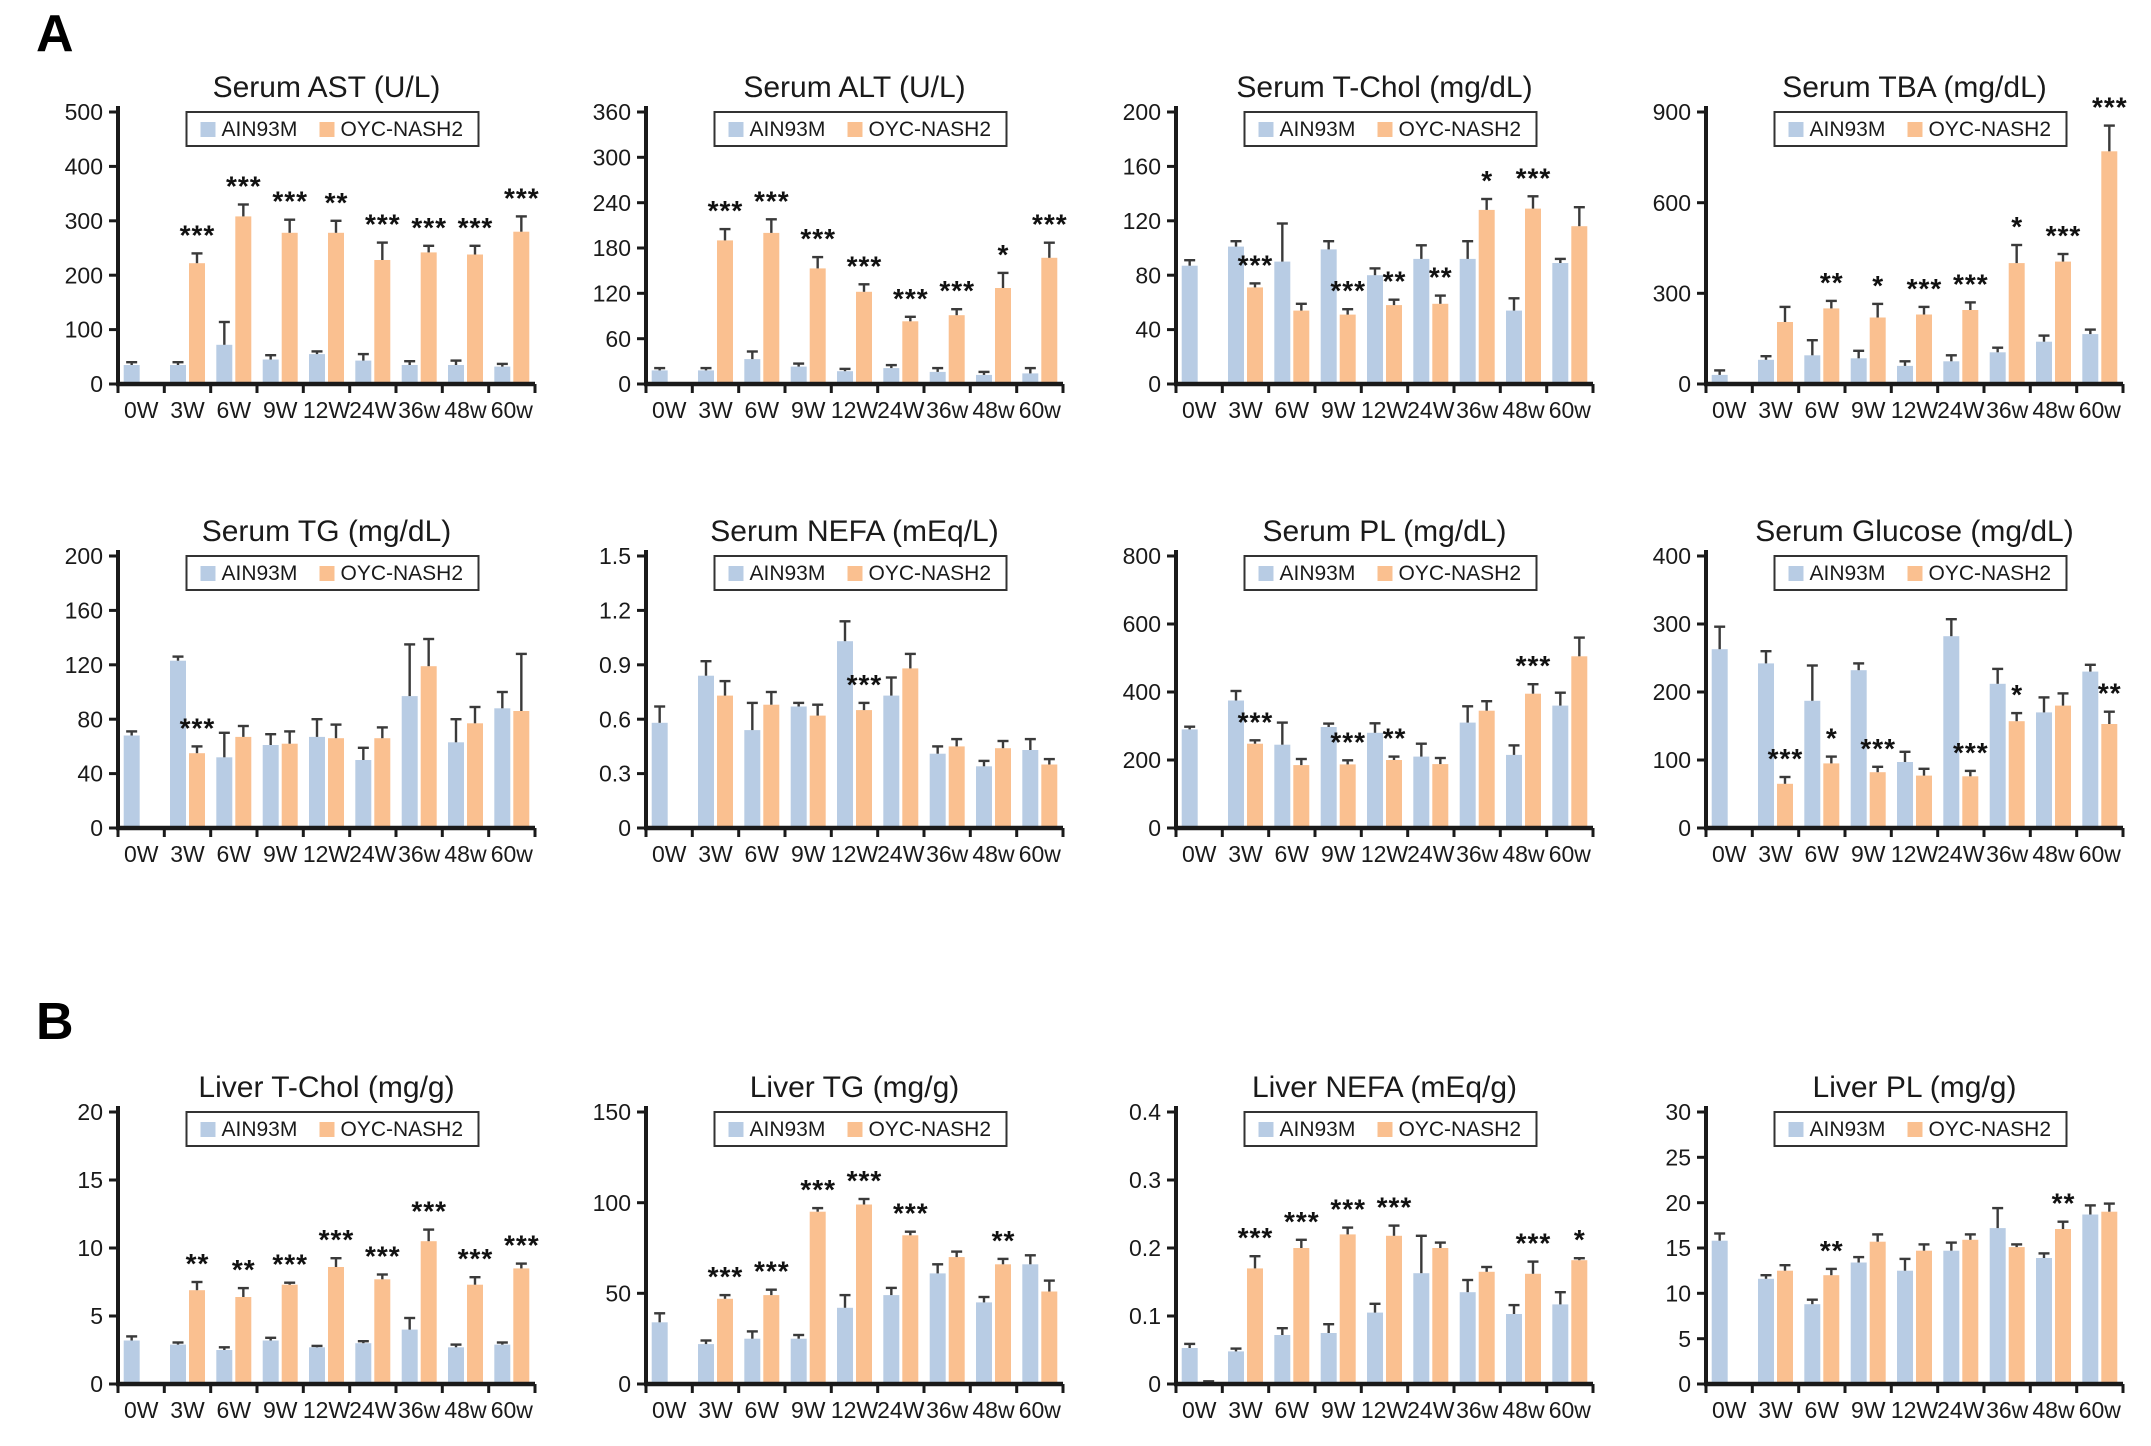 This screenshot has height=1446, width=2151. Describe the element at coordinates (855, 1087) in the screenshot. I see `chart-title: Liver TG (mg/g)` at that location.